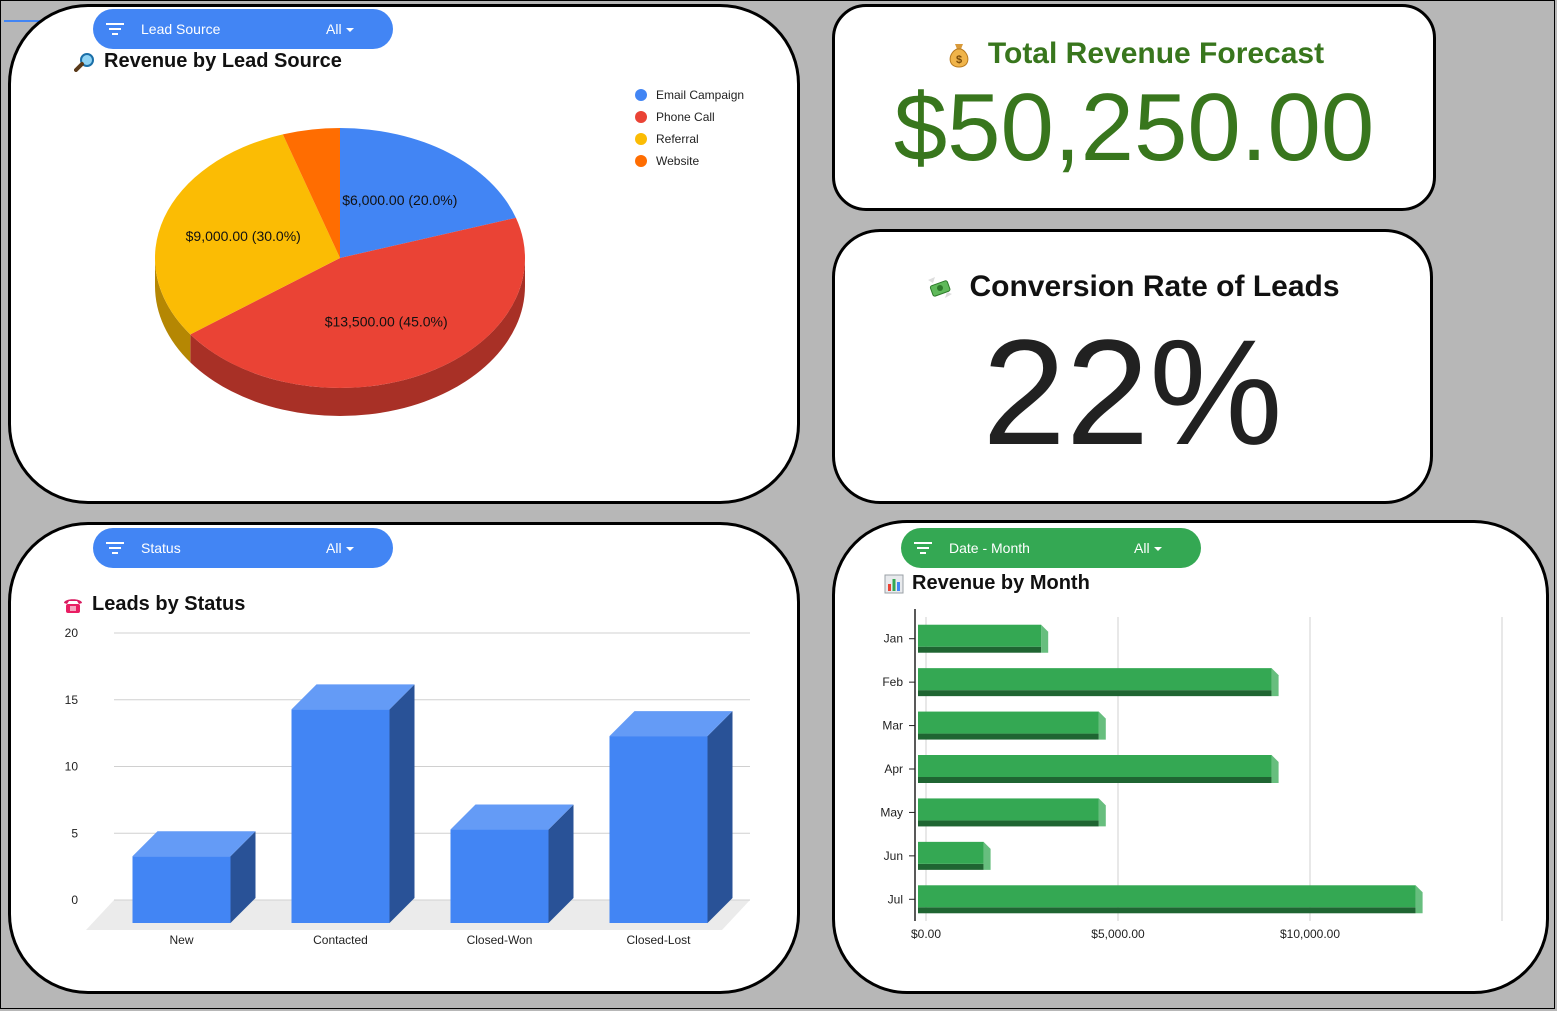  What do you see at coordinates (208, 61) in the screenshot?
I see `pie-chart-title: Revenue by Lead Source` at bounding box center [208, 61].